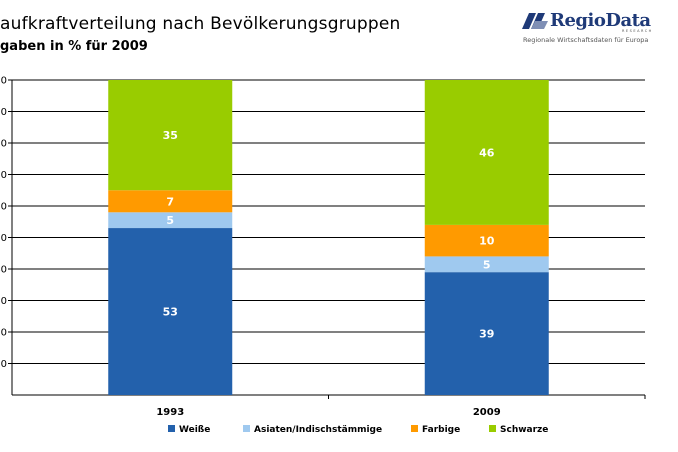 The width and height of the screenshot is (678, 452). I want to click on legend-item: Weiße, so click(189, 430).